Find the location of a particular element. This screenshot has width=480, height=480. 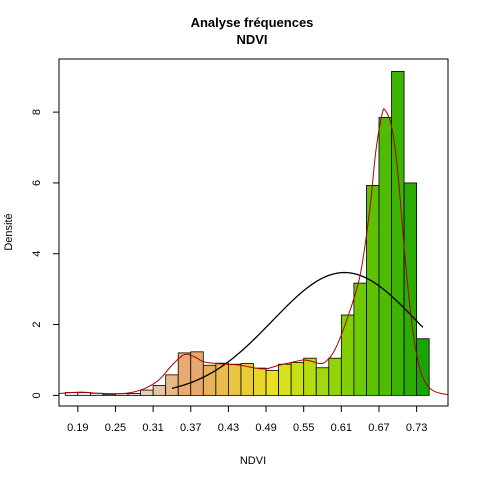

y-tick-label: 2 is located at coordinates (37, 324).